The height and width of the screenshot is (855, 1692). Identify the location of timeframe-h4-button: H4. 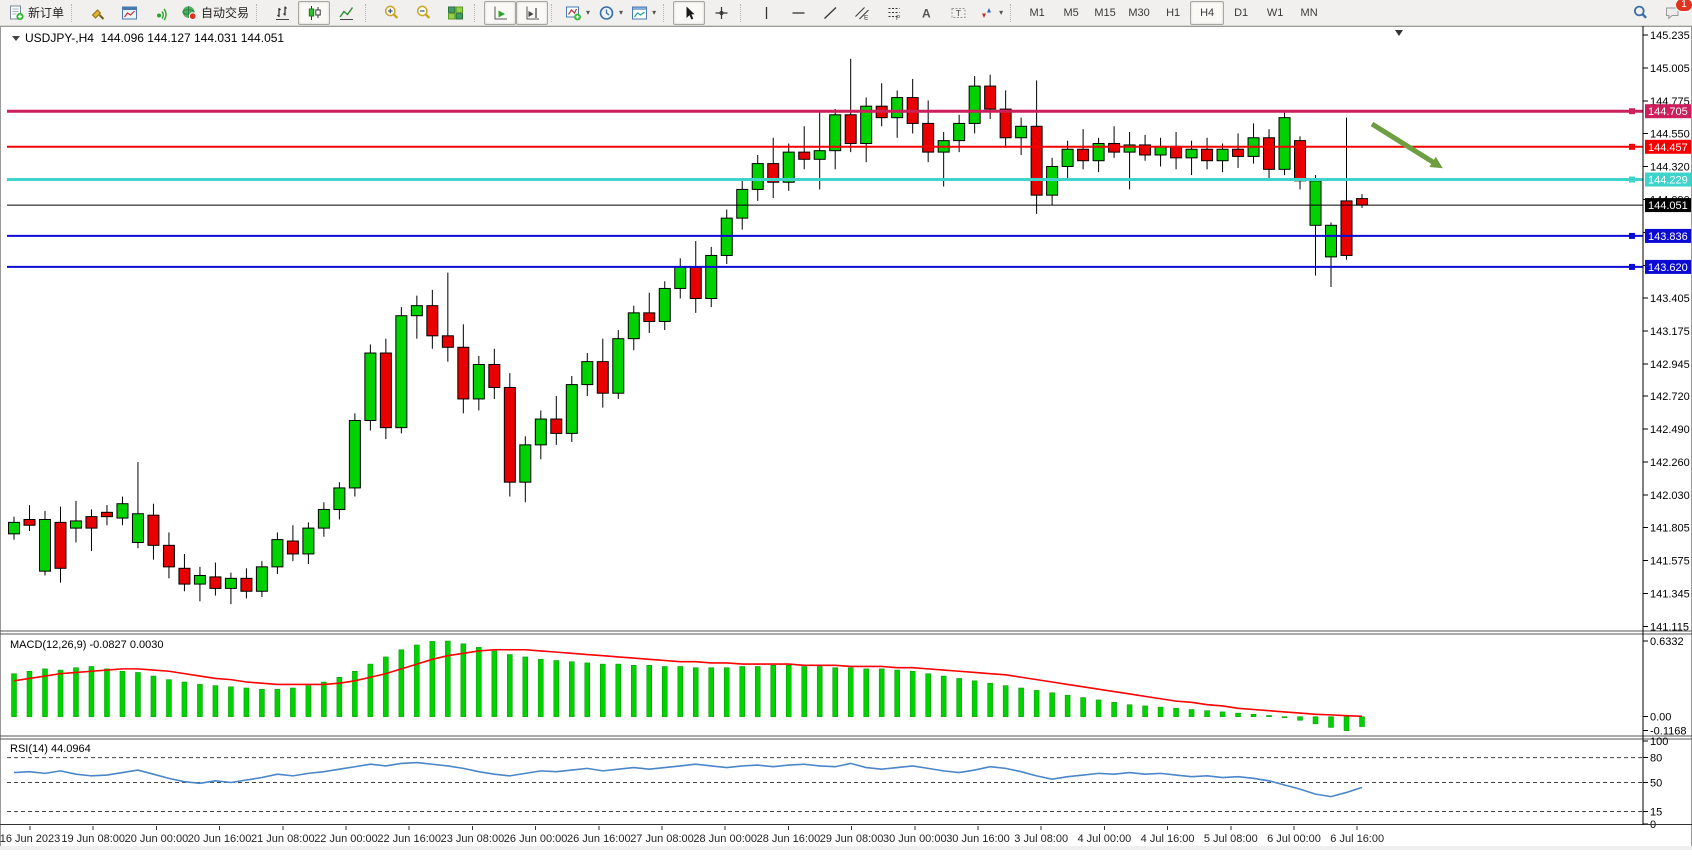
(1207, 12).